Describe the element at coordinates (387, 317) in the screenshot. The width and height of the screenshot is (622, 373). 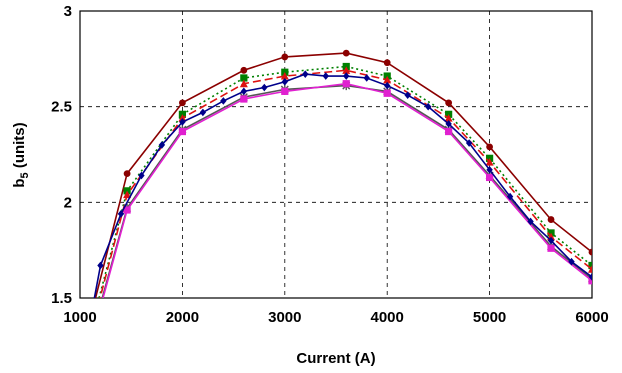
I see `x-tick-label: 4000` at that location.